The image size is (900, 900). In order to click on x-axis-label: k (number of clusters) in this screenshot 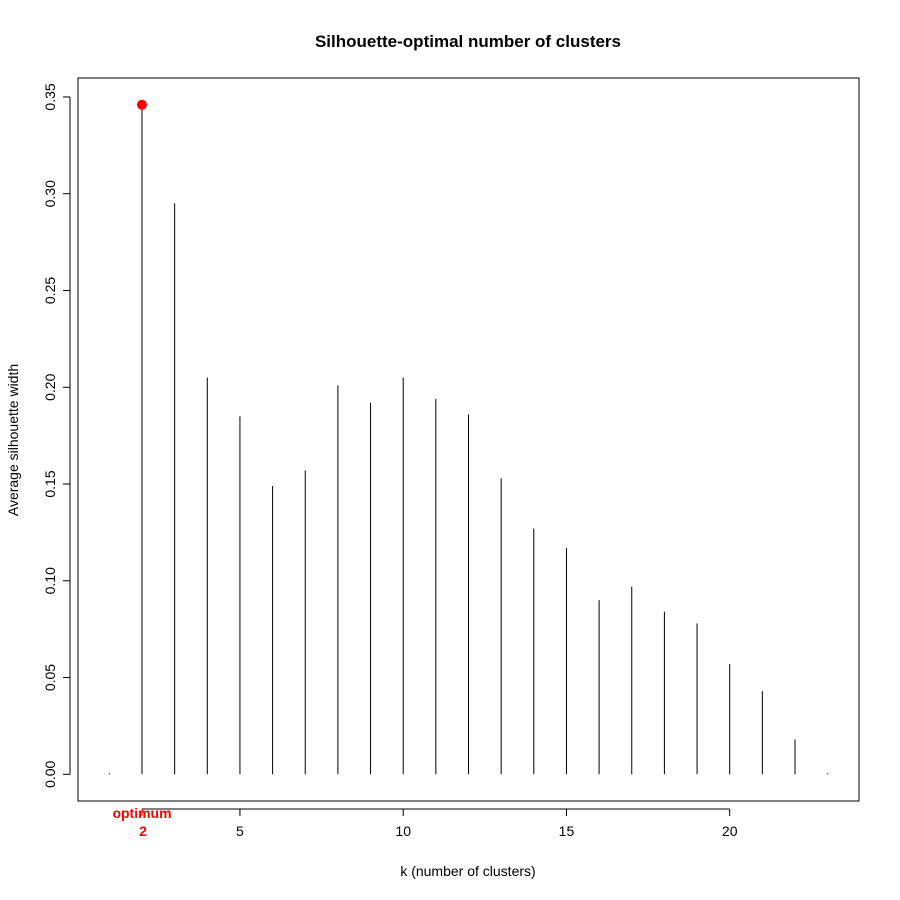, I will do `click(467, 871)`.